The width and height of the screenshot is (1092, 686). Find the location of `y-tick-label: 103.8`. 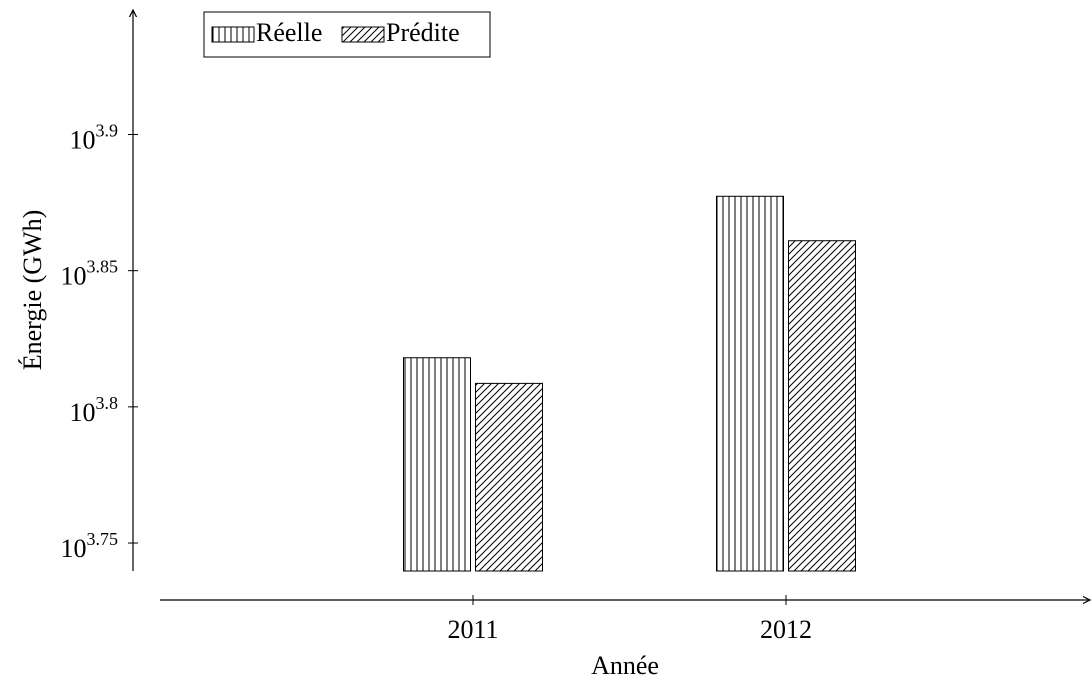

y-tick-label: 103.8 is located at coordinates (94, 410).